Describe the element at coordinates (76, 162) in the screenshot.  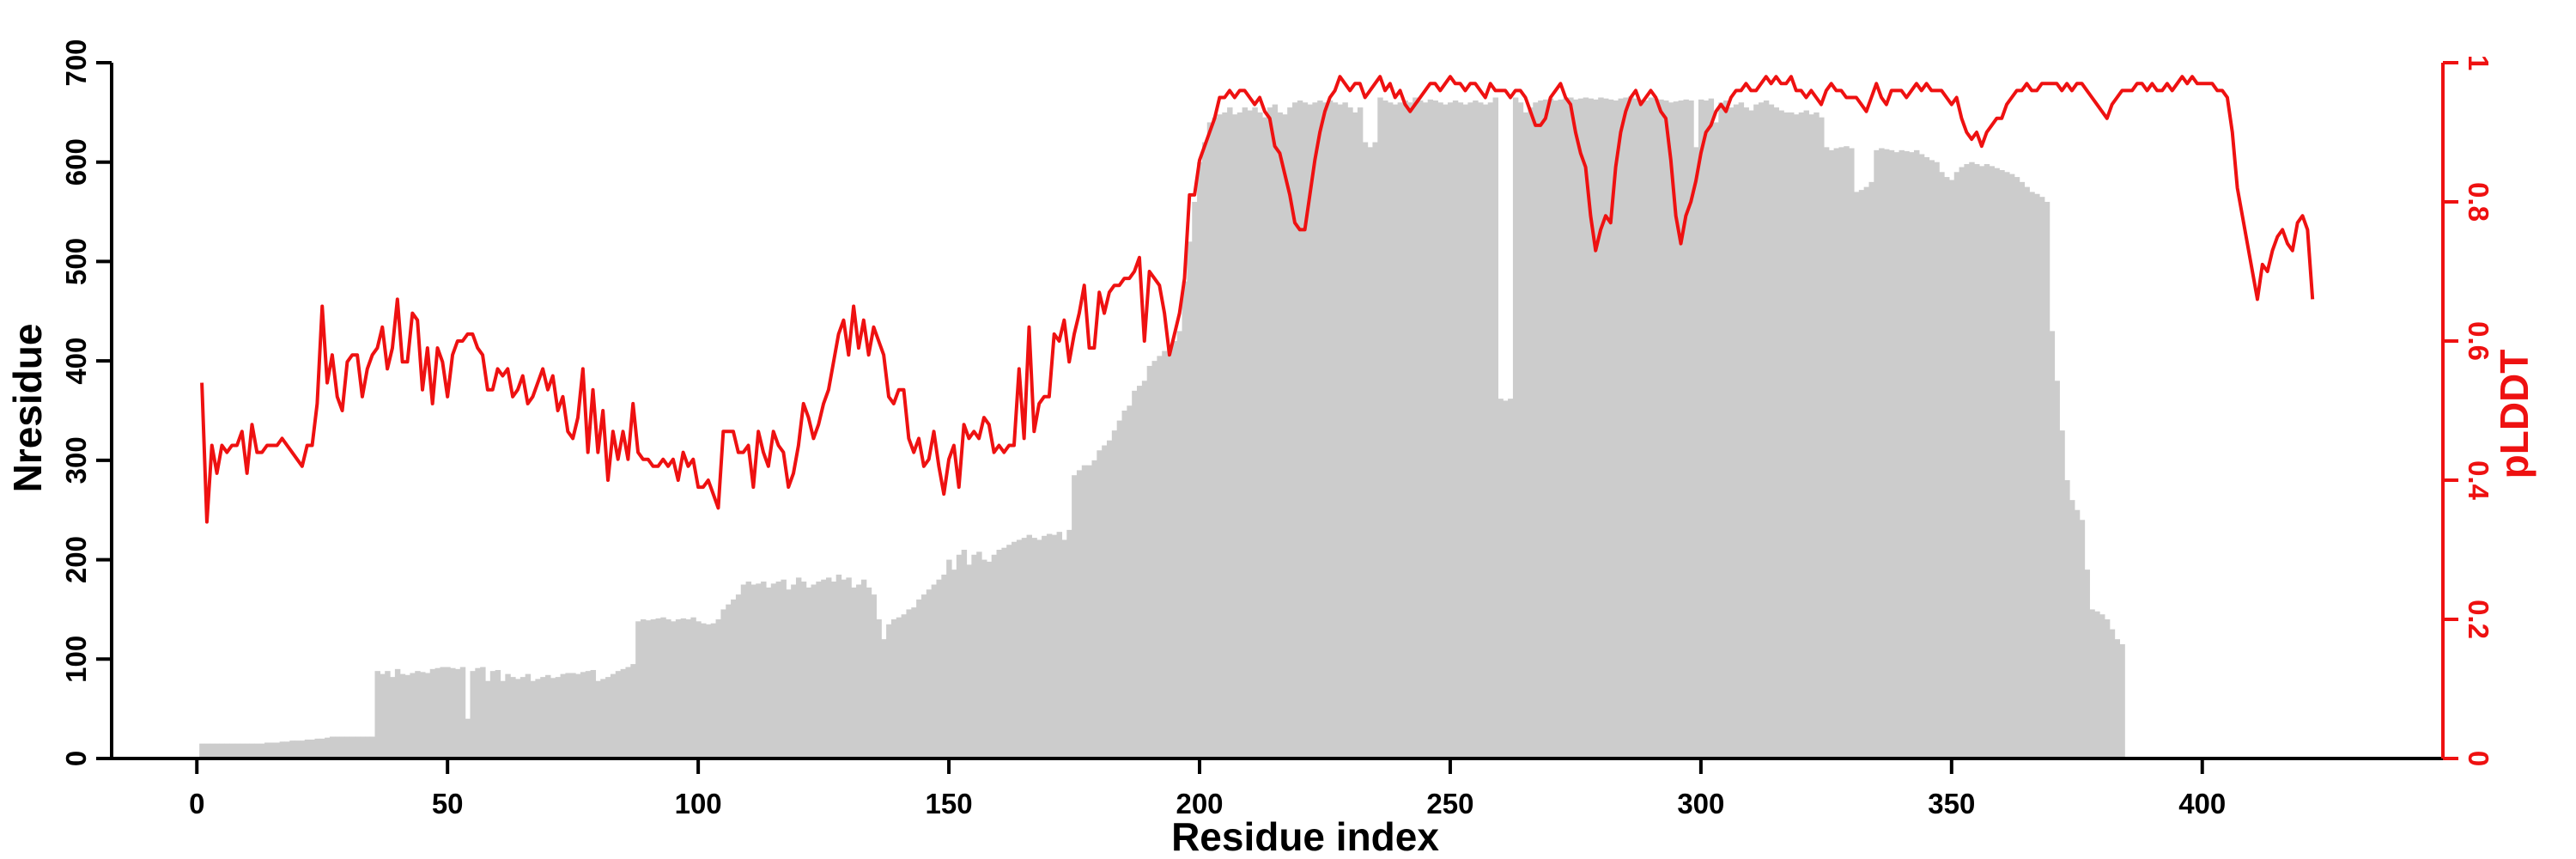
I see `y-tick-label: 600` at that location.